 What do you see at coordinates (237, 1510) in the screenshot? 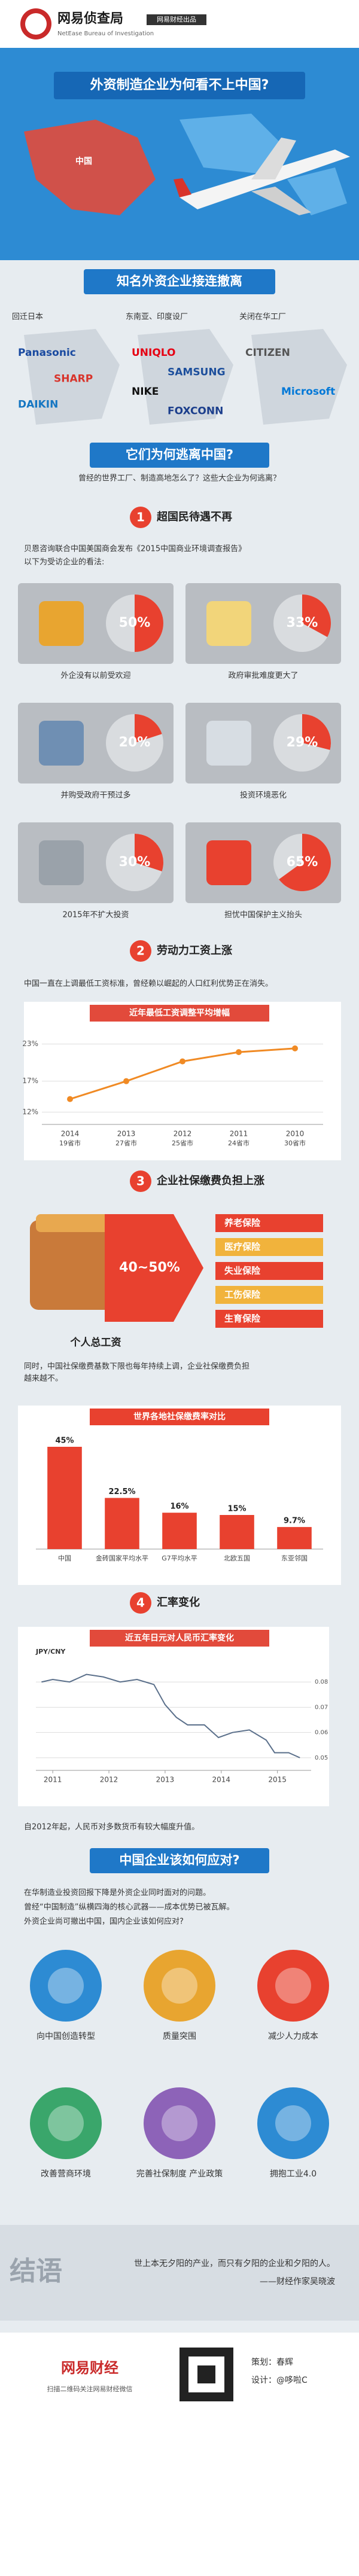
I see `bar-value-label: 15%` at bounding box center [237, 1510].